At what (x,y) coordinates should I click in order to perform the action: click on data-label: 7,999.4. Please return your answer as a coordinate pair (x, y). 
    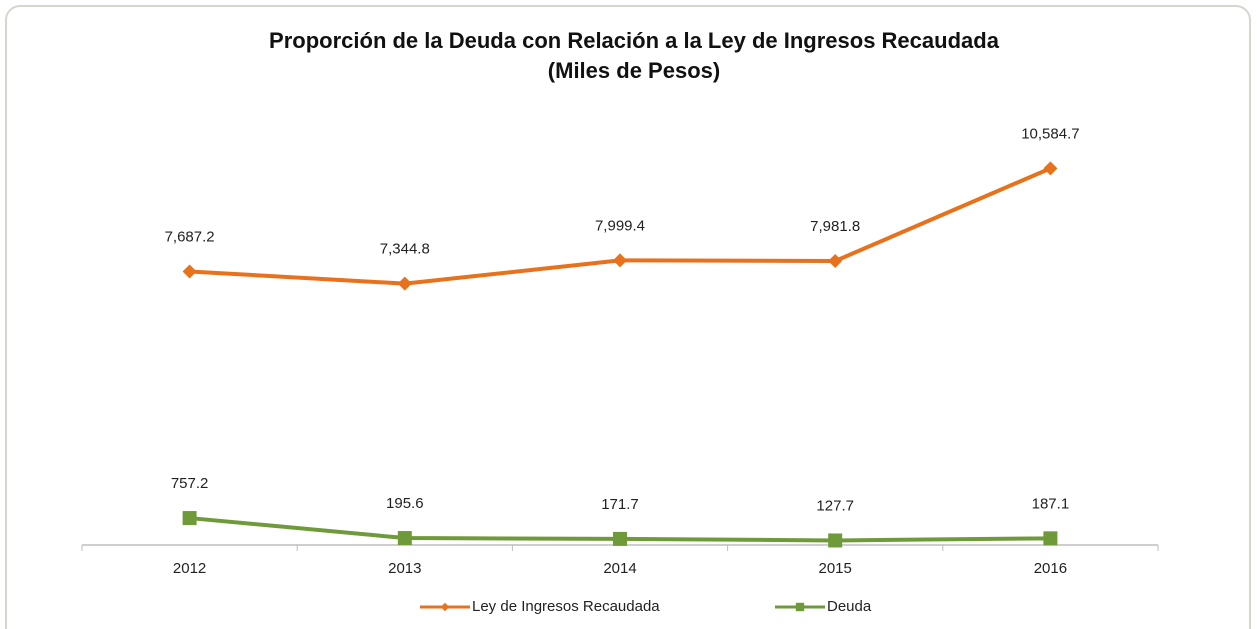
    Looking at the image, I should click on (620, 225).